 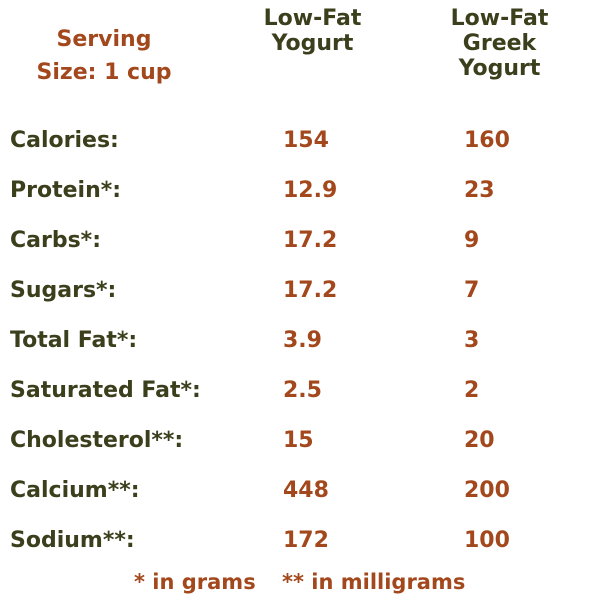 I want to click on row-label: Protein*:, so click(x=66, y=190).